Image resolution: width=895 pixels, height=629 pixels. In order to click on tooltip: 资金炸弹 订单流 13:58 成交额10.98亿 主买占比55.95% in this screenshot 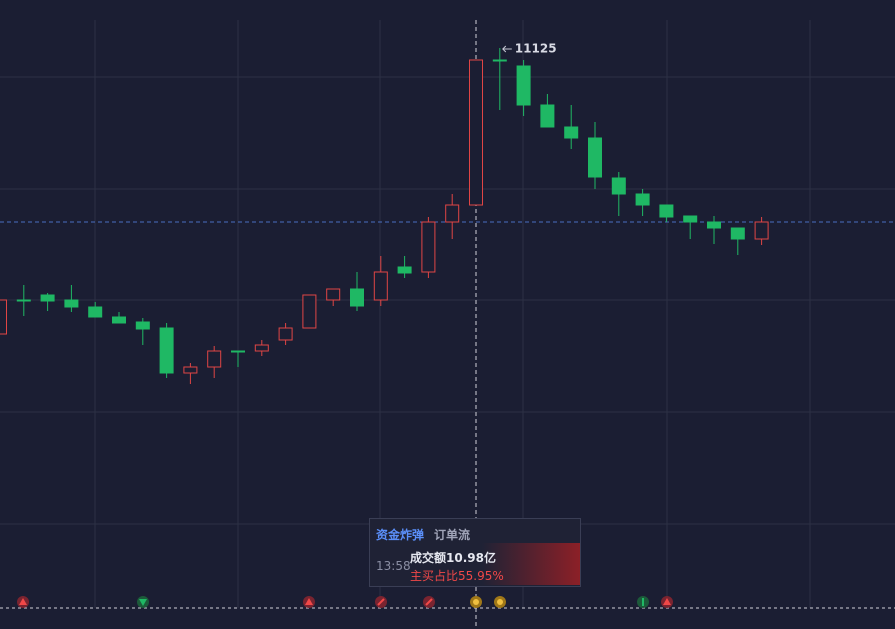, I will do `click(475, 552)`.